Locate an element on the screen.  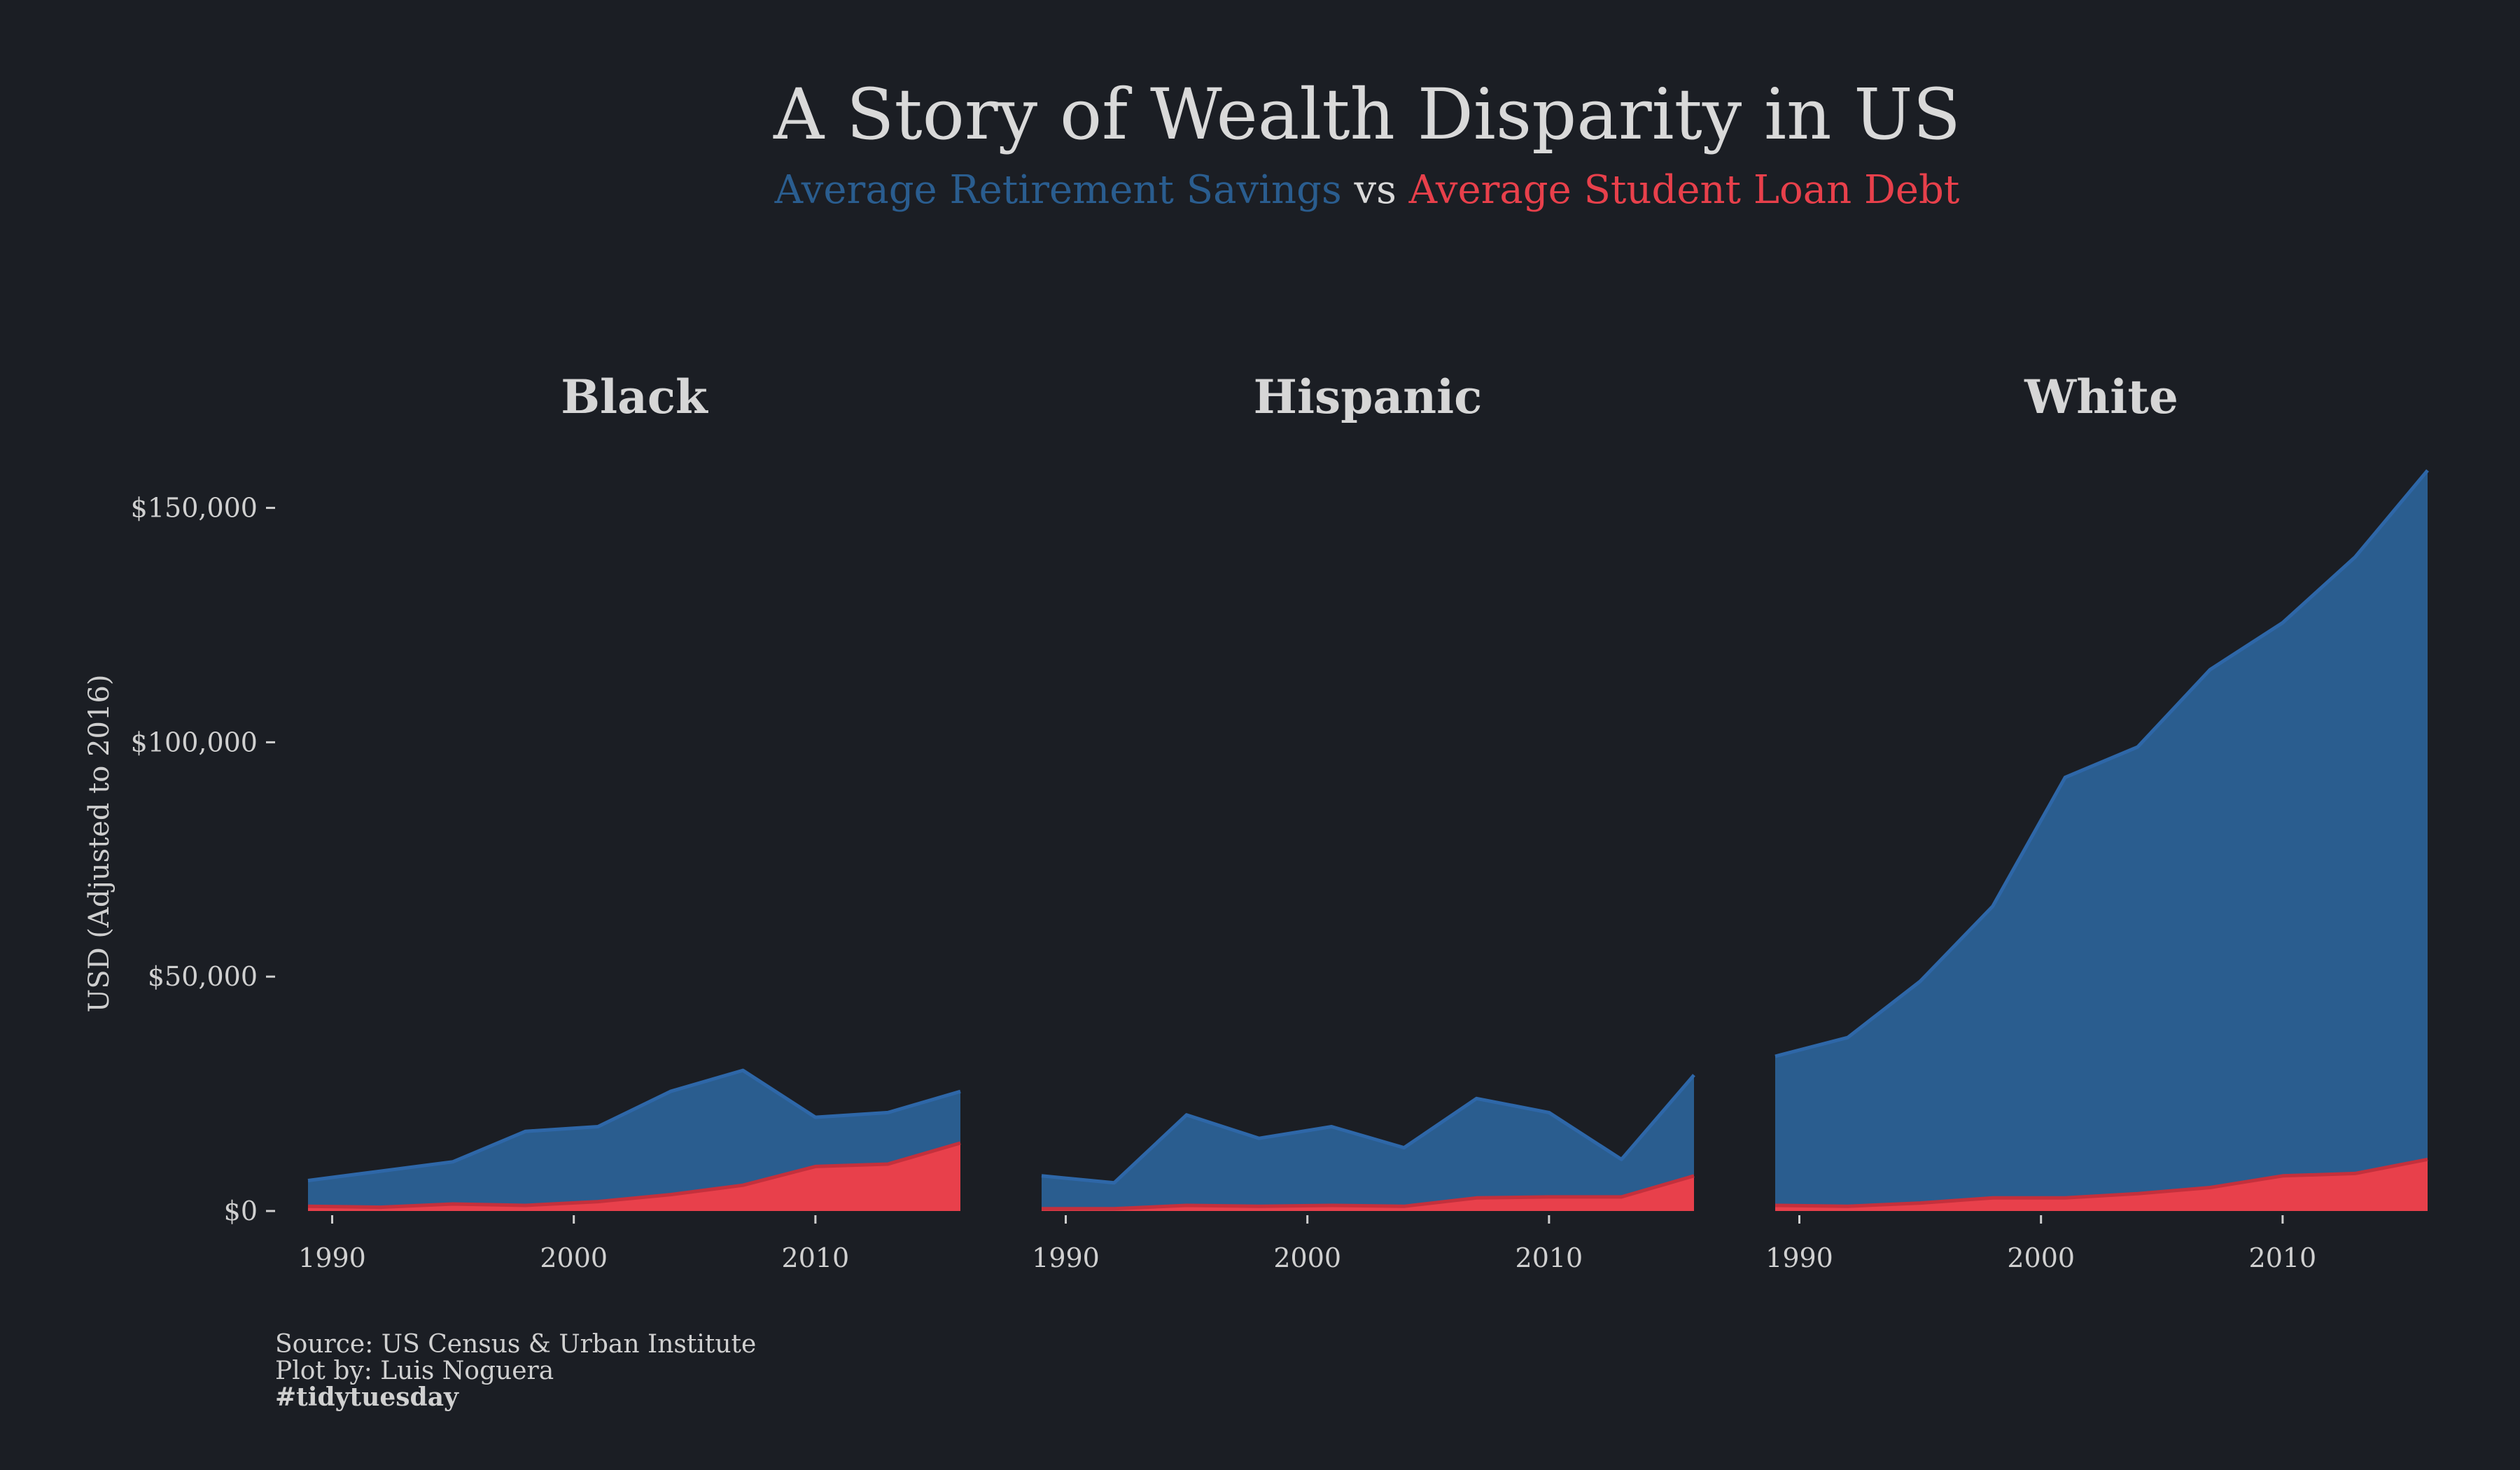
subtitle-retirement: Average Retirement Savings is located at coordinates (1058, 190).